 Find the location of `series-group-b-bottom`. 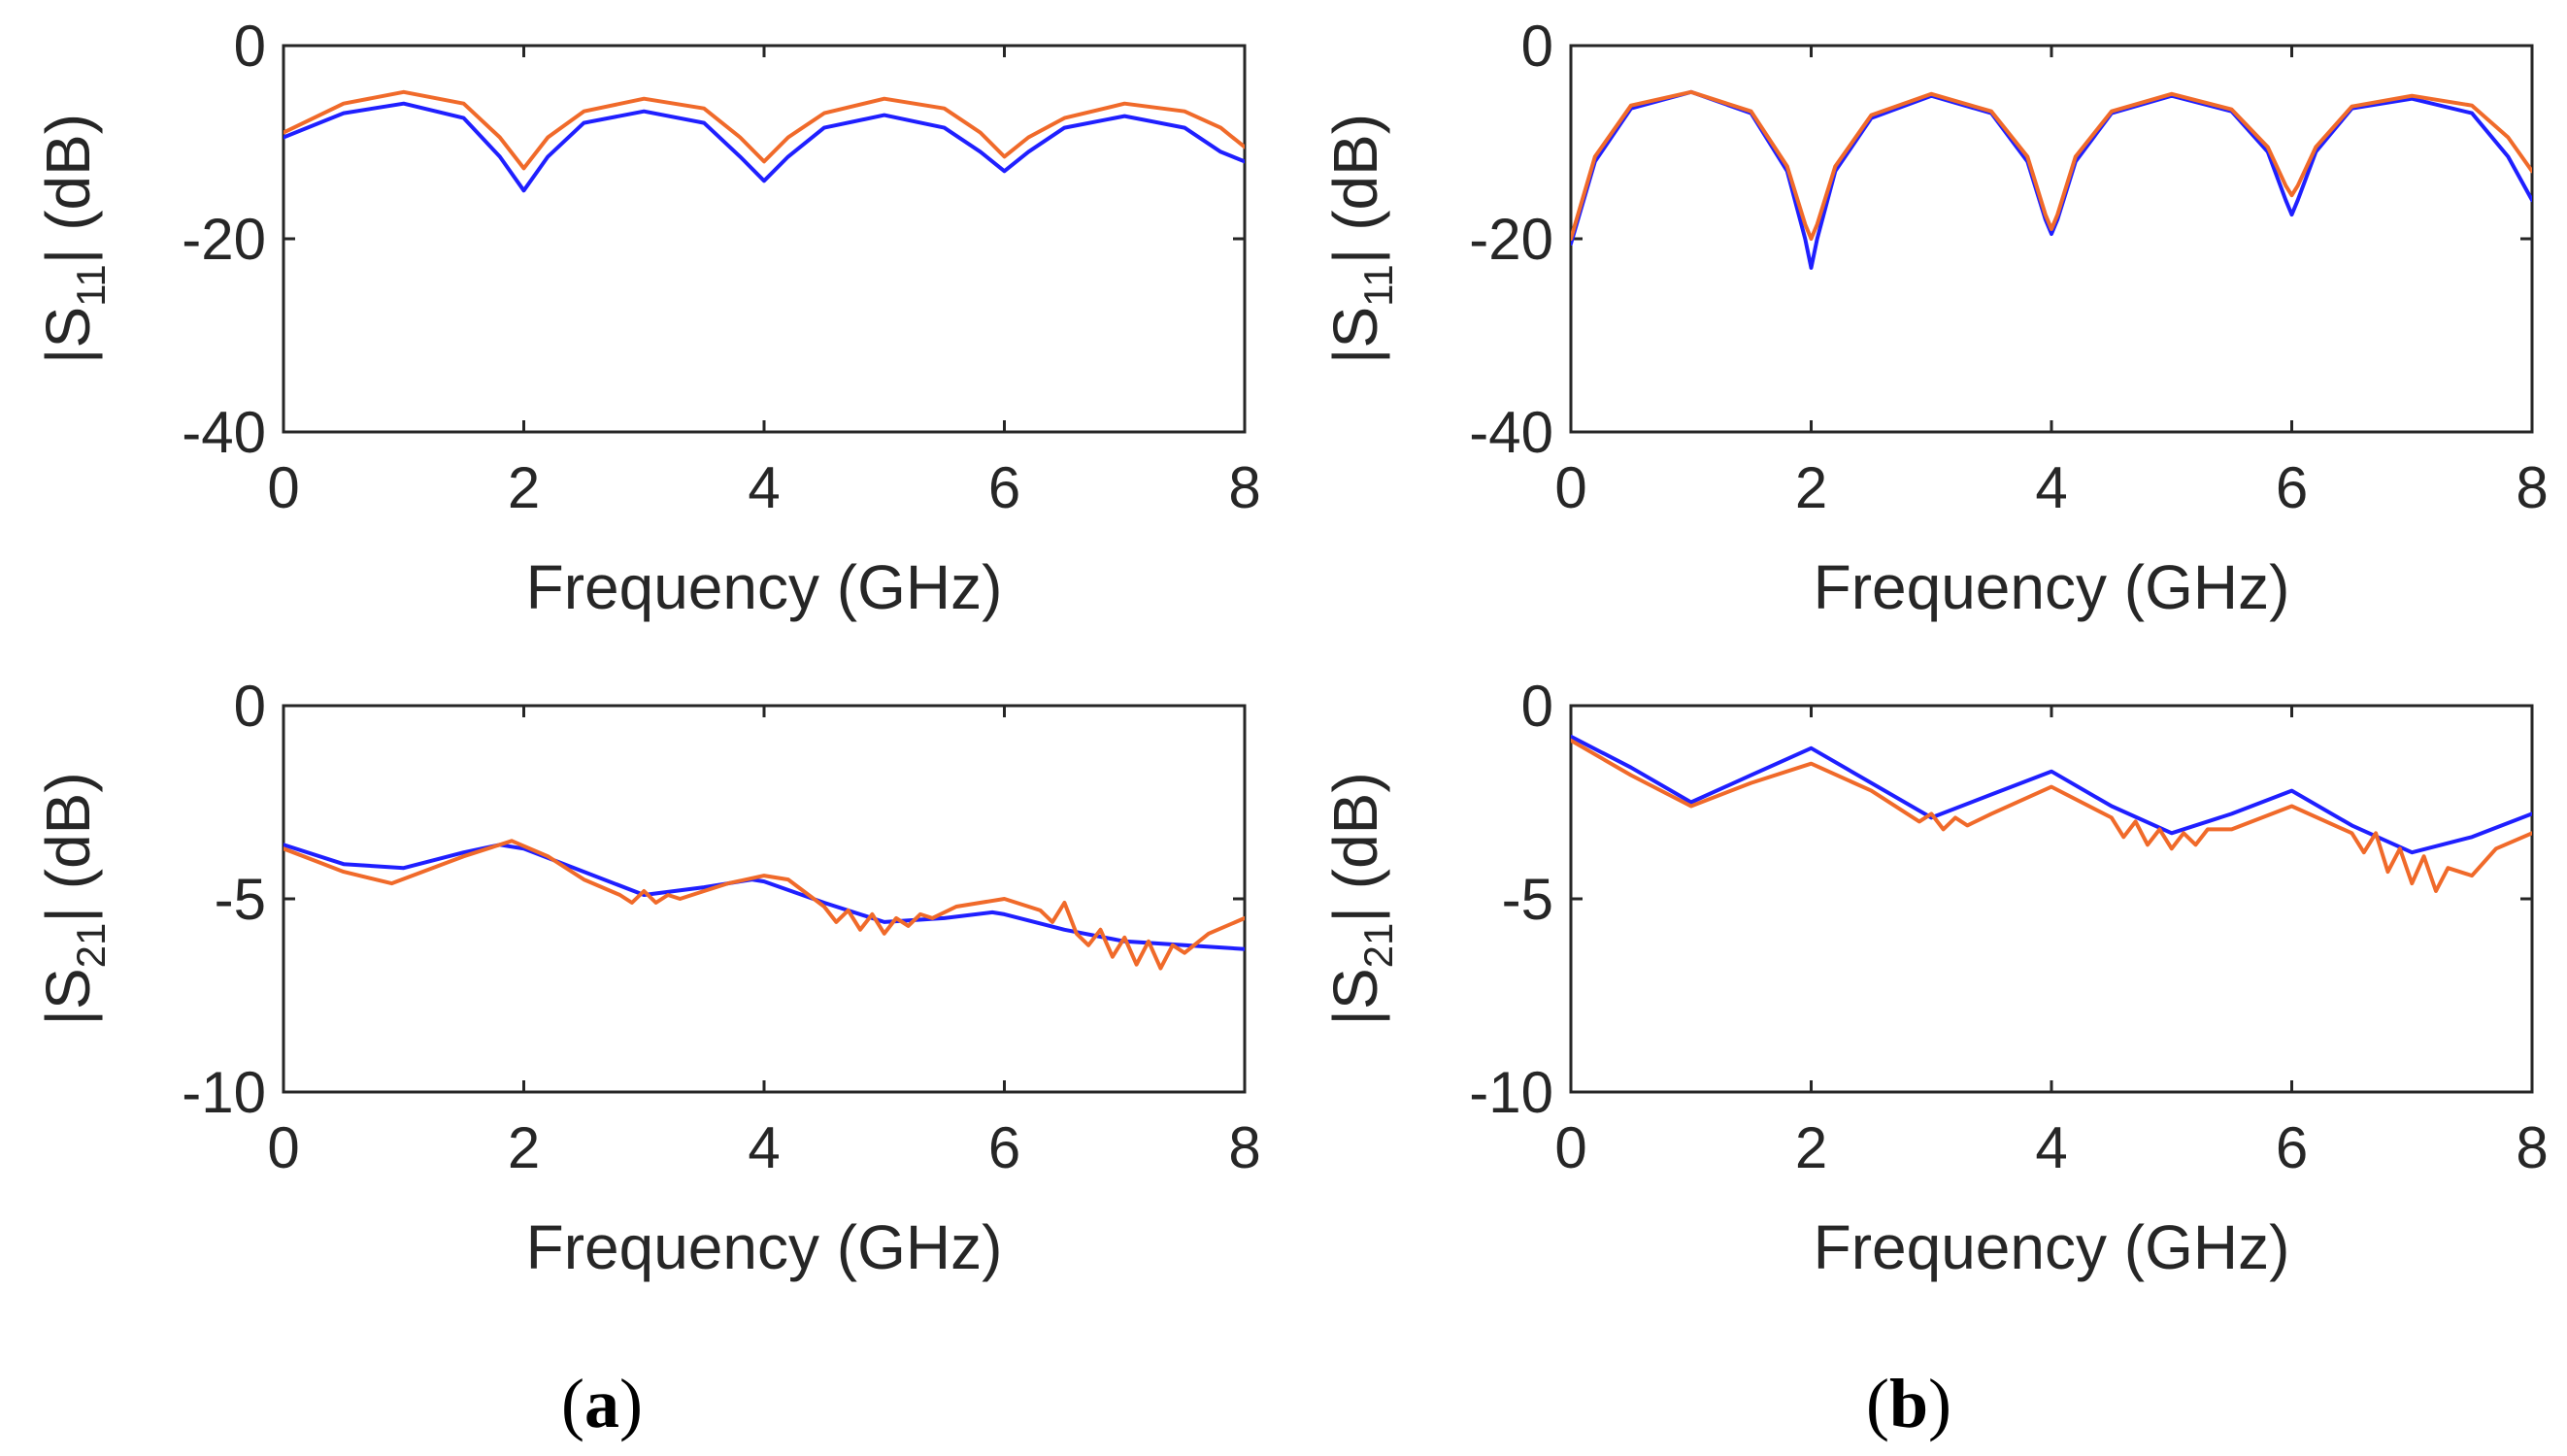

series-group-b-bottom is located at coordinates (2051, 813).